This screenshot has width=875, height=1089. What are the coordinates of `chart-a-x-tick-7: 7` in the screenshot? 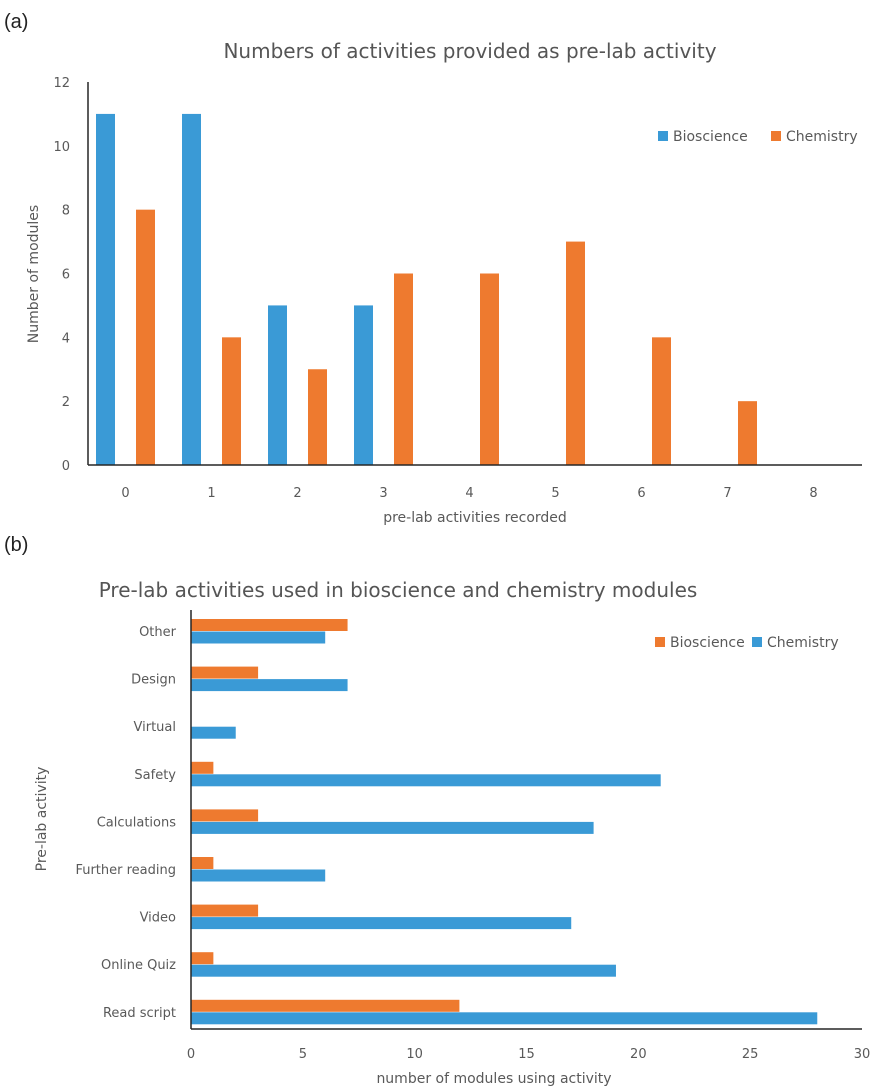 It's located at (727, 493).